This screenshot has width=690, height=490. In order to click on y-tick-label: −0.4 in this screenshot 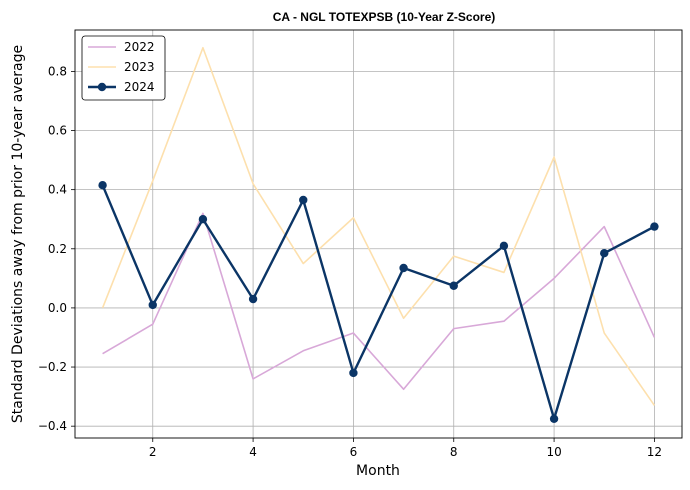, I will do `click(52, 426)`.